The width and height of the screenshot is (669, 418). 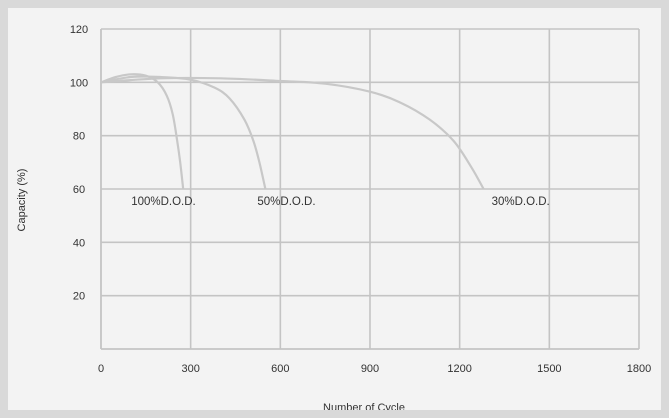 What do you see at coordinates (79, 190) in the screenshot?
I see `y-tick-label-60: 60` at bounding box center [79, 190].